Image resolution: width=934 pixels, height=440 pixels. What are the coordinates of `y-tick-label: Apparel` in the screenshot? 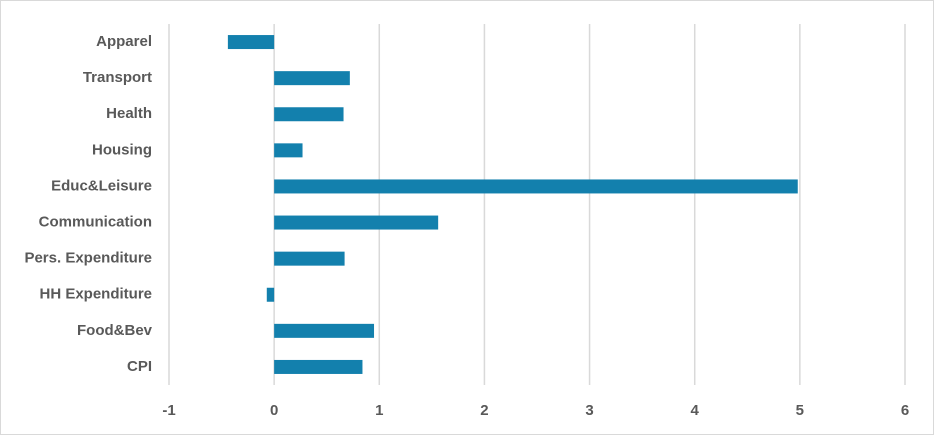 It's located at (124, 41).